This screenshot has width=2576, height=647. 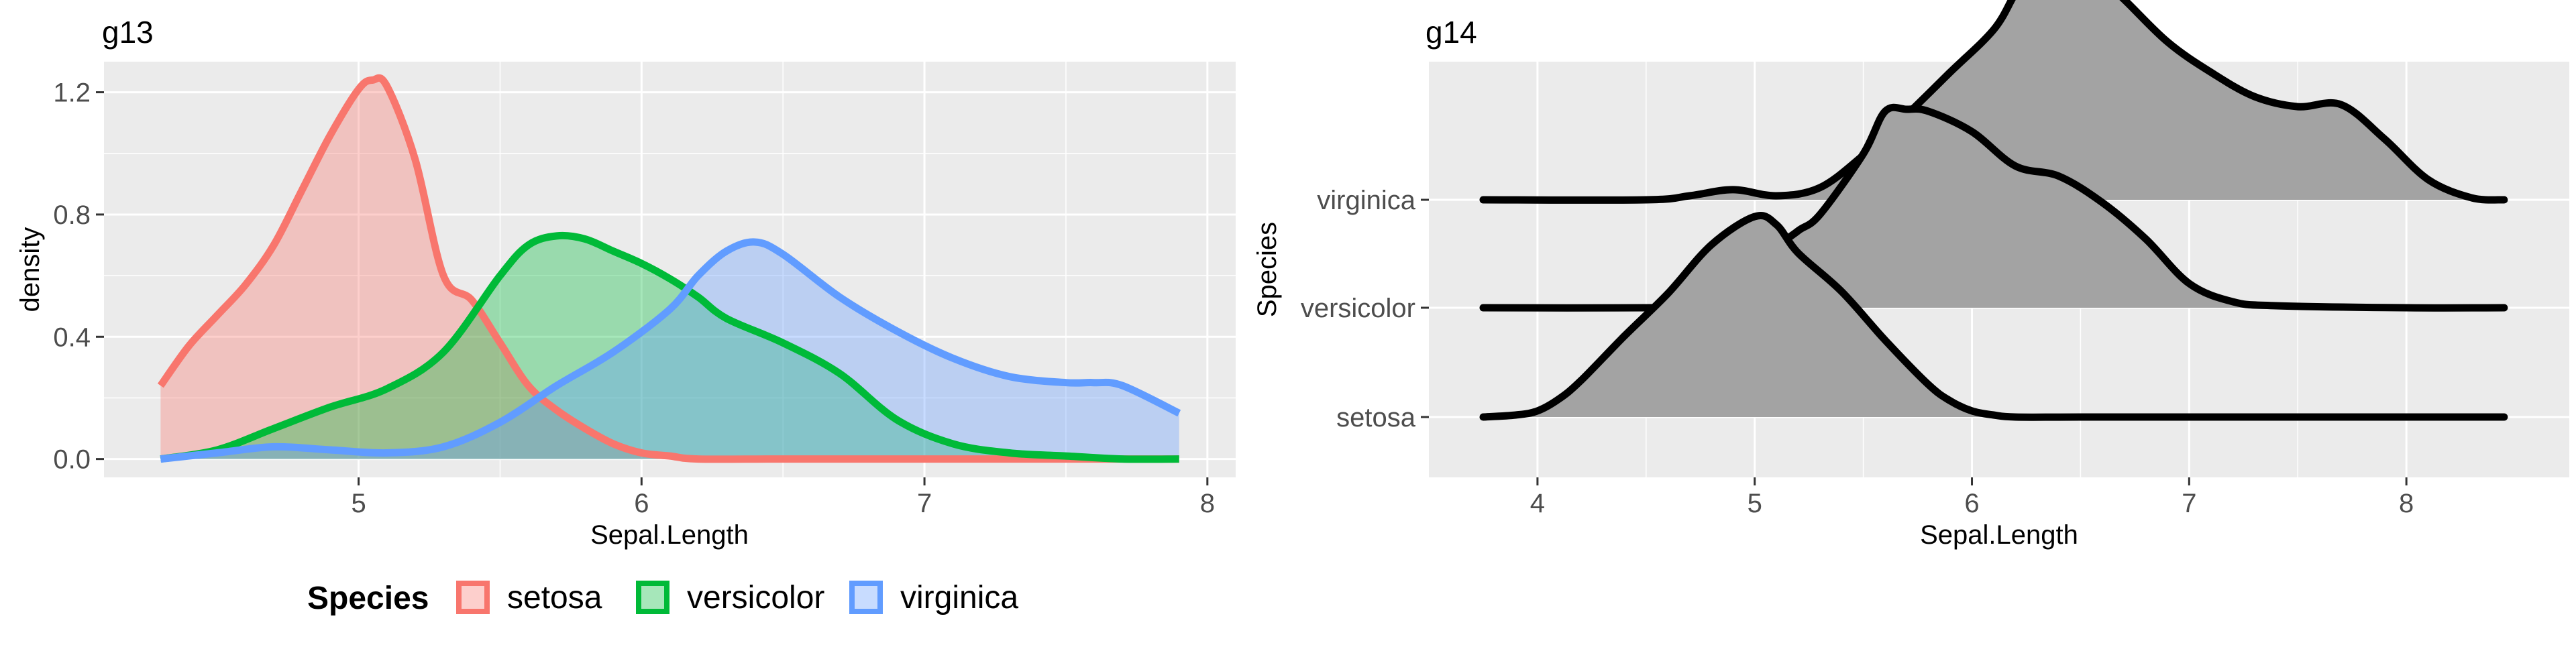 I want to click on g14-y-tick-label-virginica: virginica, so click(x=1366, y=200).